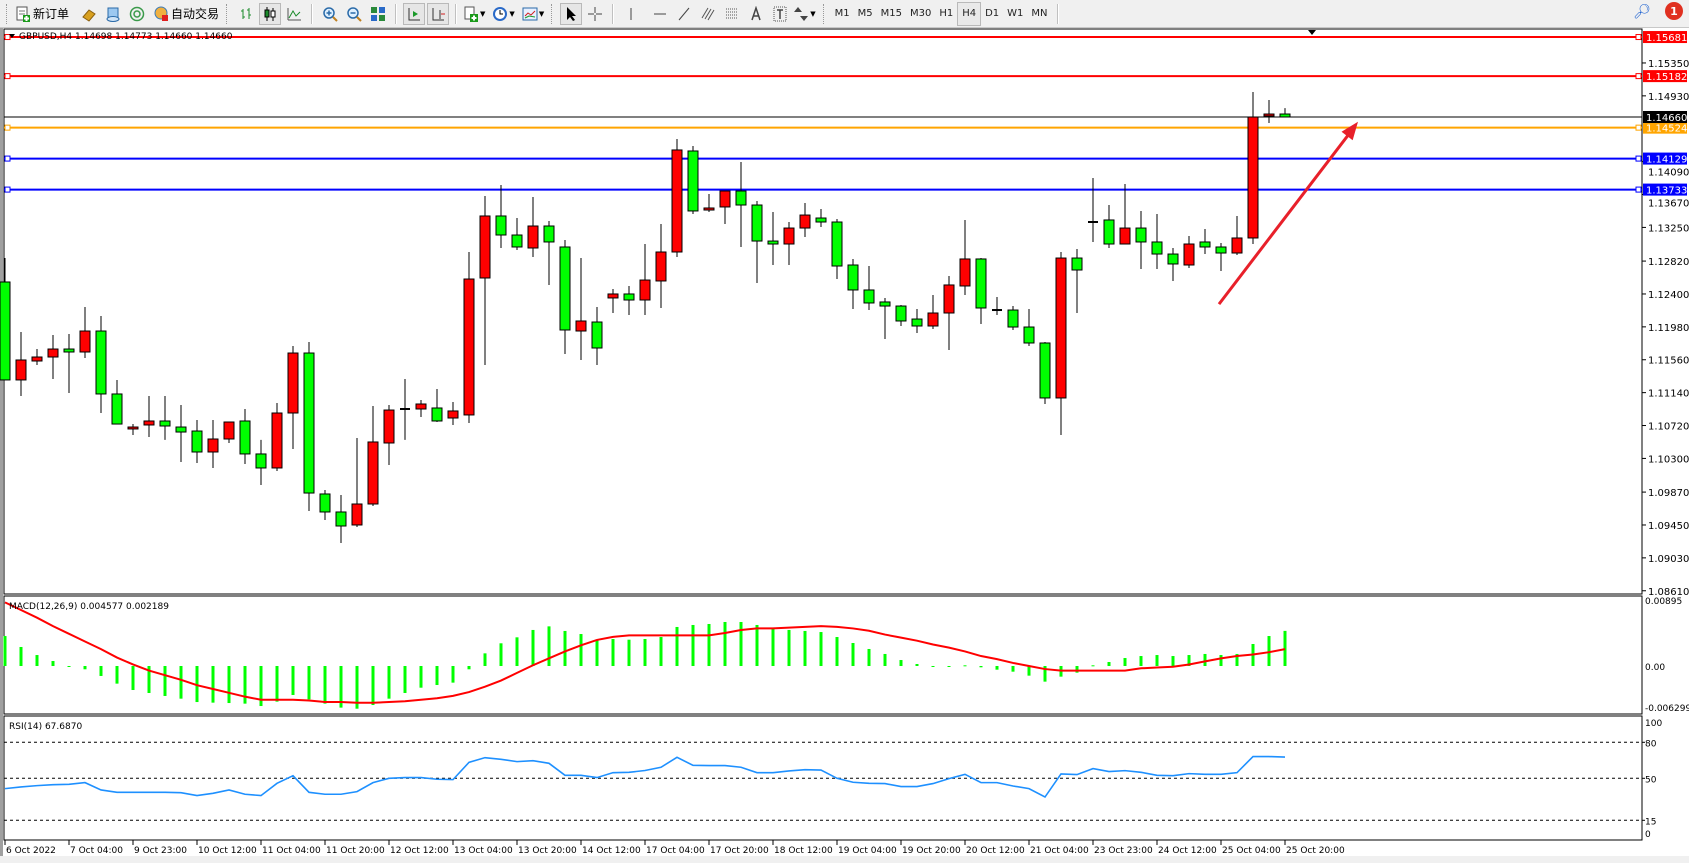  I want to click on crosshair-button, so click(595, 14).